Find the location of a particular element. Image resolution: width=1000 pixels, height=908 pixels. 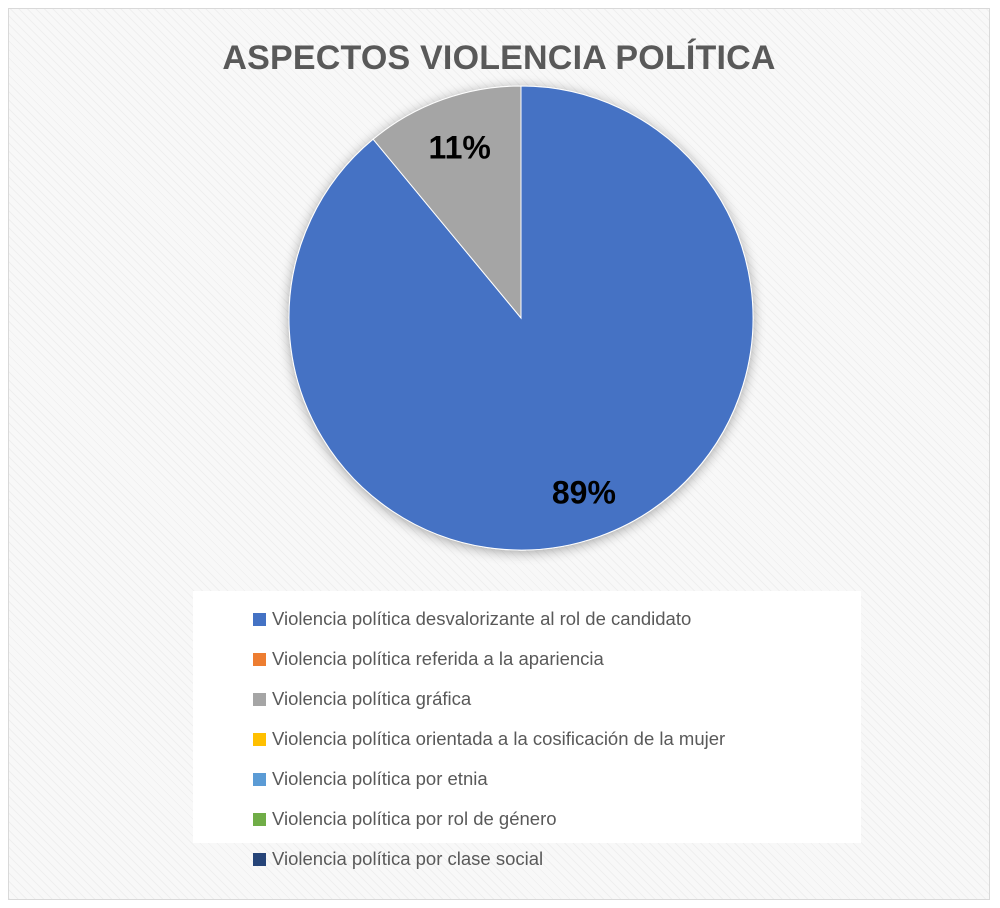

legend-item: Violencia política gráfica is located at coordinates (557, 699).